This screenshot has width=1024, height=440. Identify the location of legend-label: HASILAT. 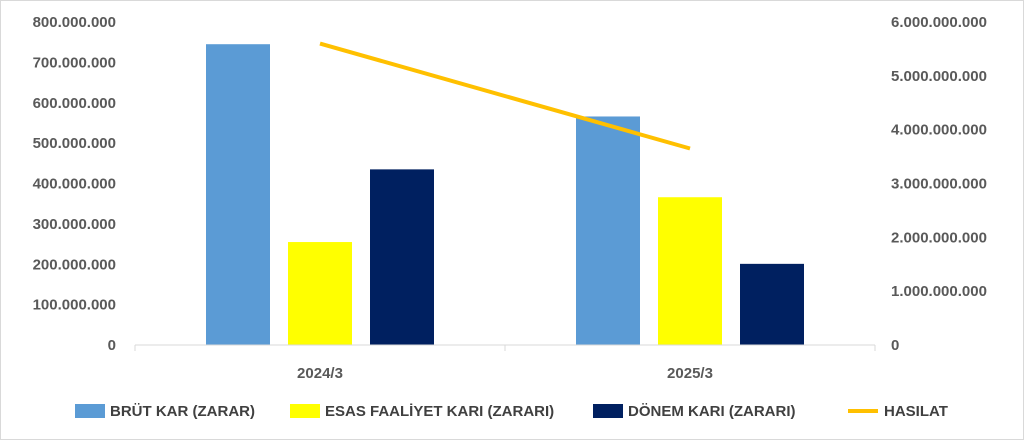
(916, 411).